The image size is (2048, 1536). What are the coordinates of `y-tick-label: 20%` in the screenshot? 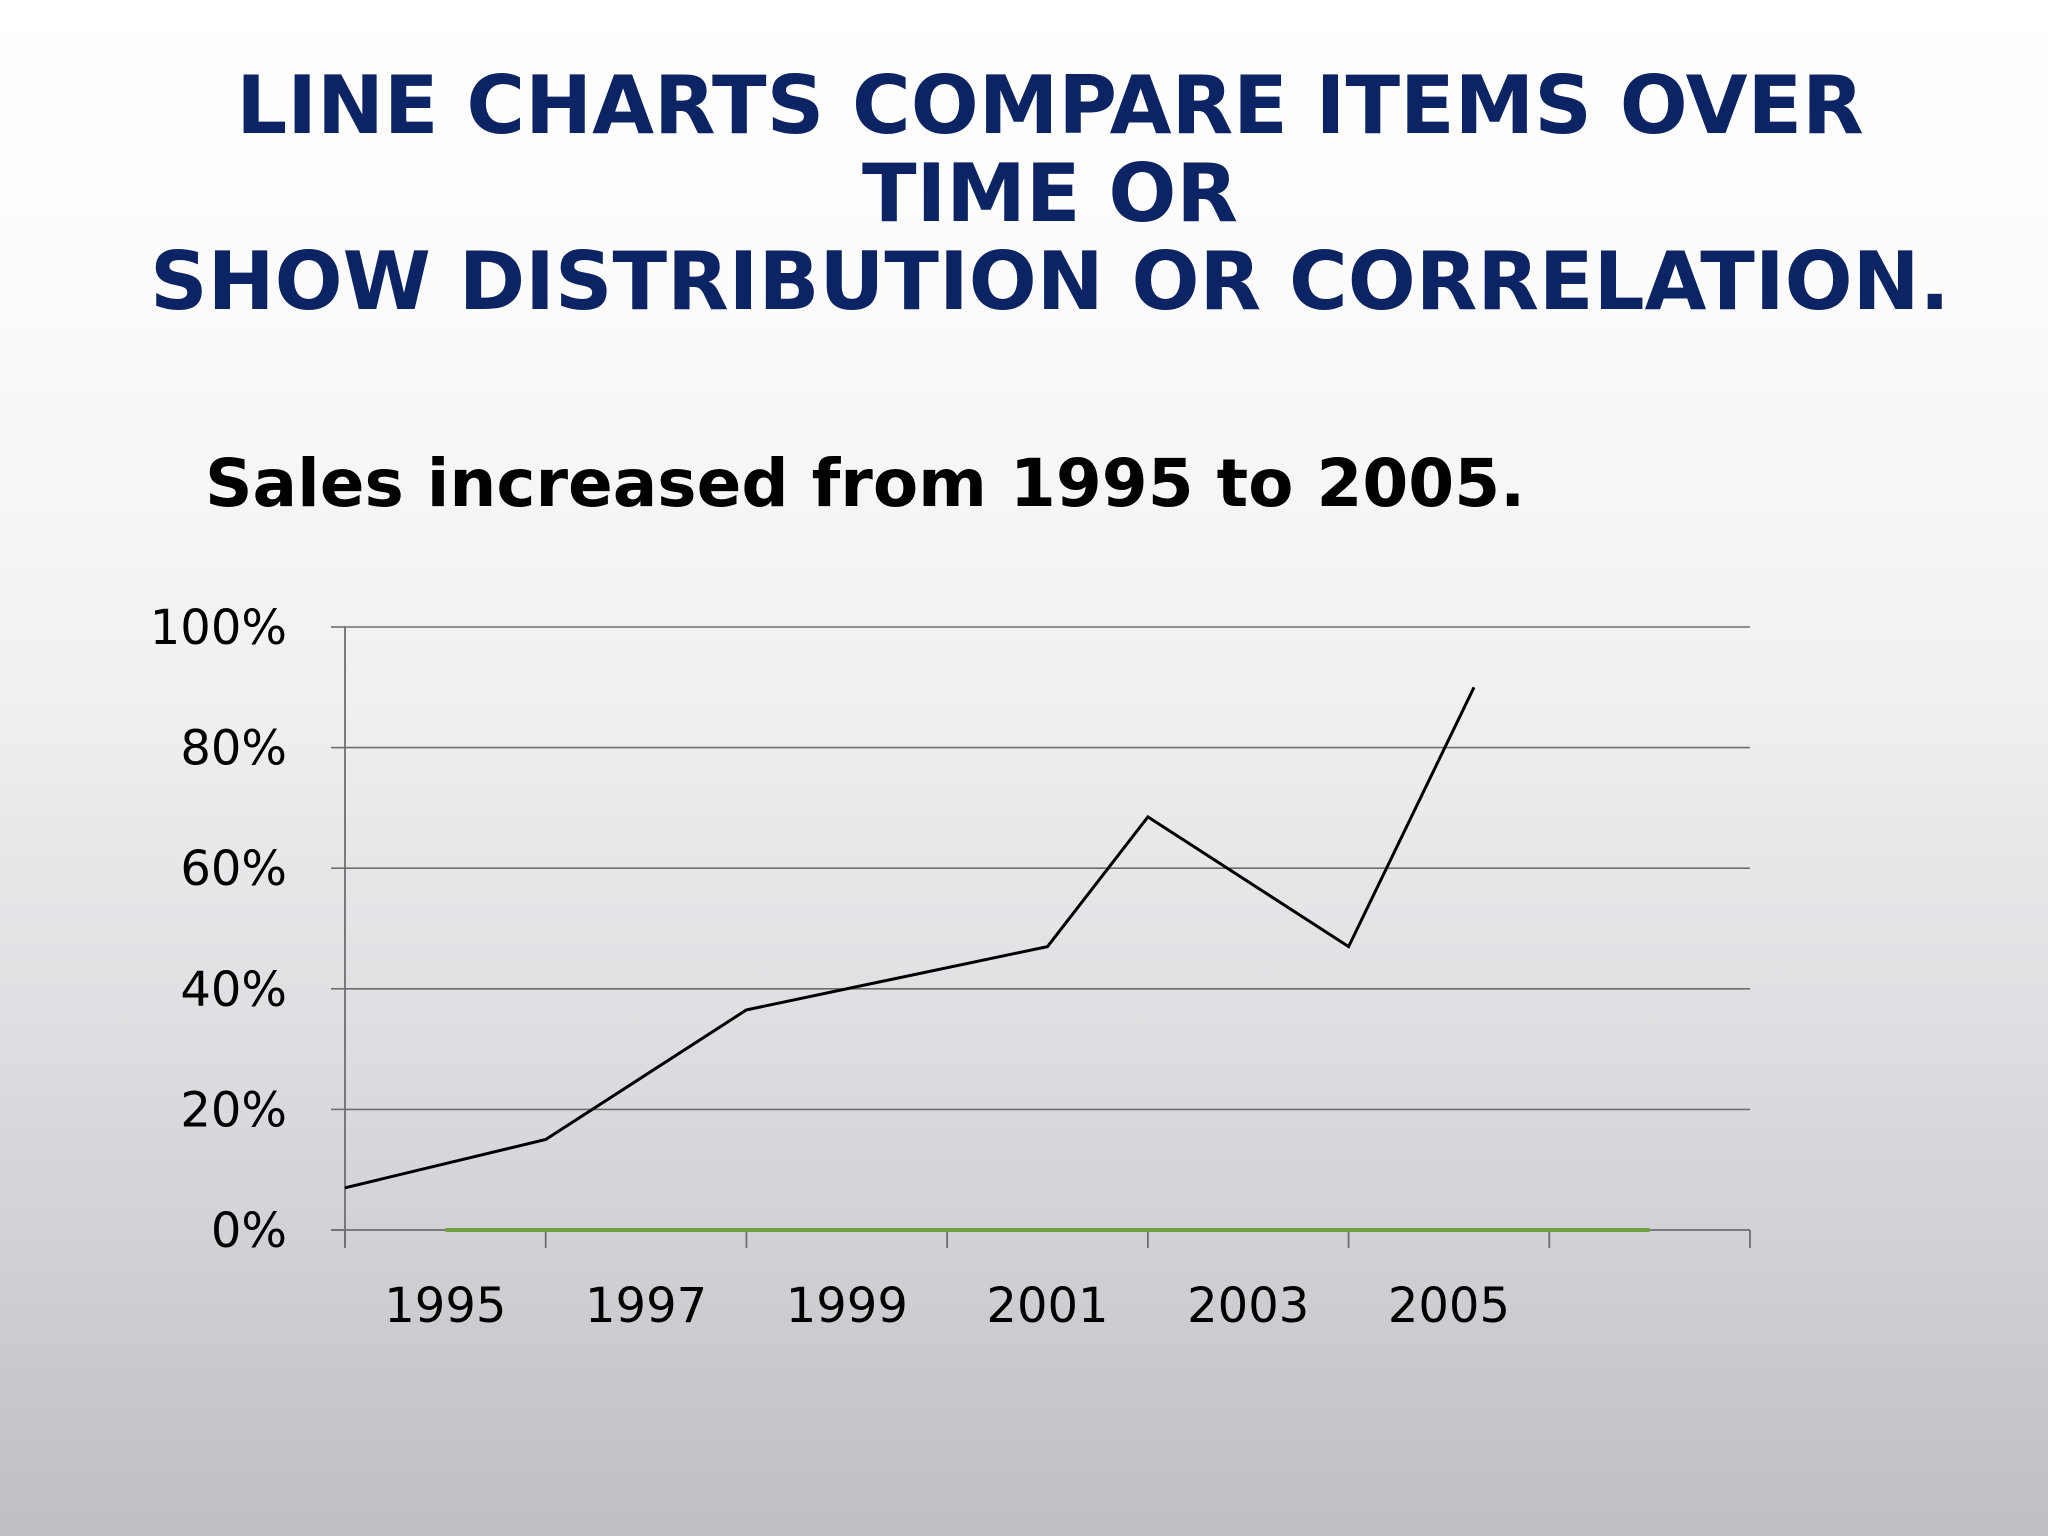 It's located at (233, 1110).